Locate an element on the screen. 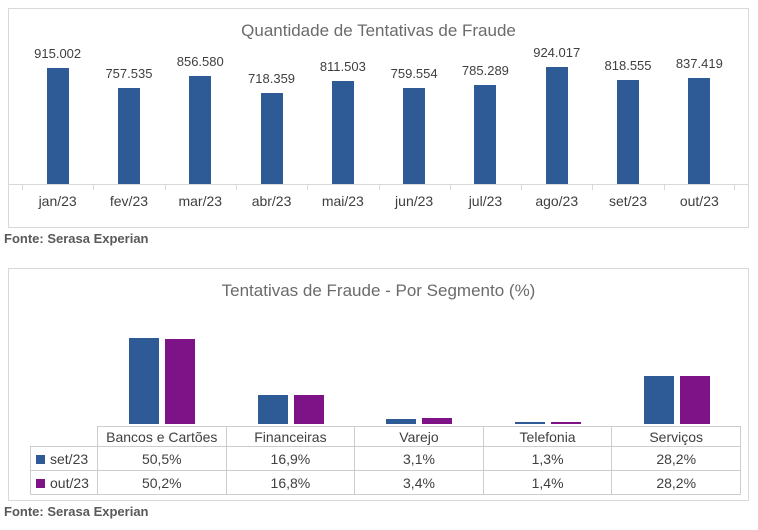  table-series-row: set/23 50,5% 16,9% 3,1% 1,3% 28,2% is located at coordinates (385, 458).